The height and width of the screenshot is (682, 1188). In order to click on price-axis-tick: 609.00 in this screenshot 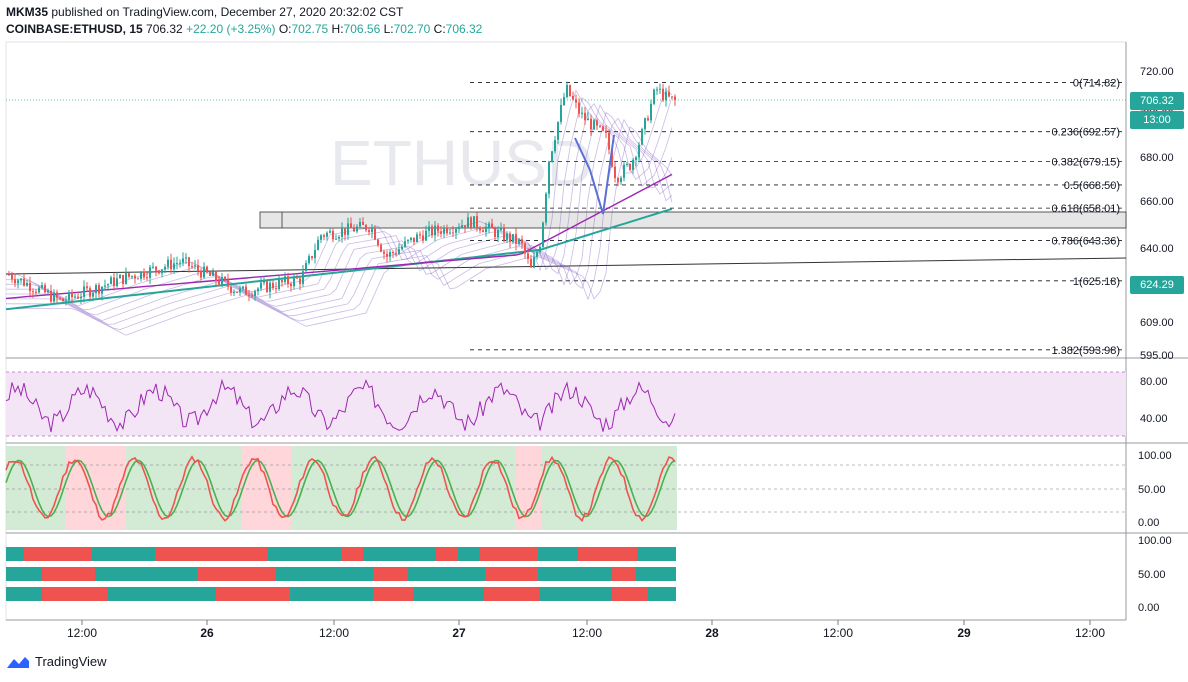, I will do `click(1157, 323)`.